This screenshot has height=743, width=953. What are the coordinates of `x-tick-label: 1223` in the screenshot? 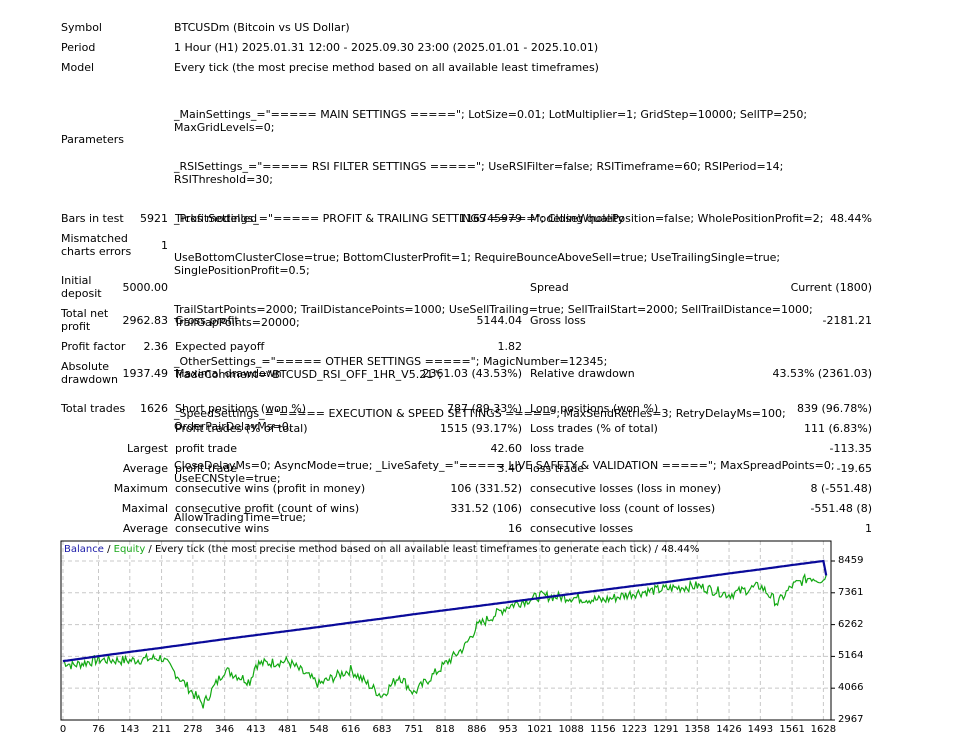 It's located at (634, 729).